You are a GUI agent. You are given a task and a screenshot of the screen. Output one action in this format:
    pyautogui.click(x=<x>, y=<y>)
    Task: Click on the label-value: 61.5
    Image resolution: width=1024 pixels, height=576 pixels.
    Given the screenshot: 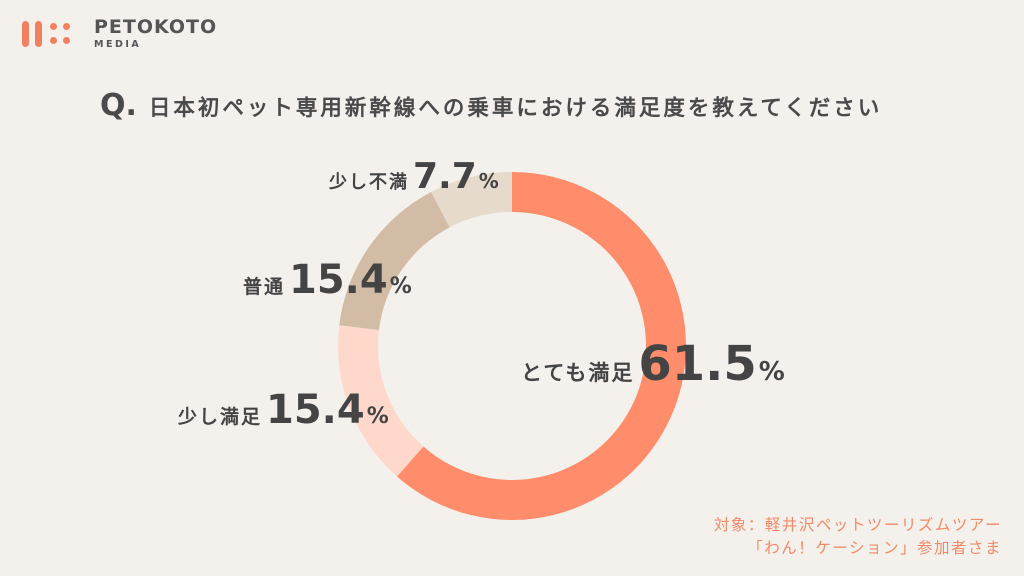 What is the action you would take?
    pyautogui.click(x=697, y=364)
    